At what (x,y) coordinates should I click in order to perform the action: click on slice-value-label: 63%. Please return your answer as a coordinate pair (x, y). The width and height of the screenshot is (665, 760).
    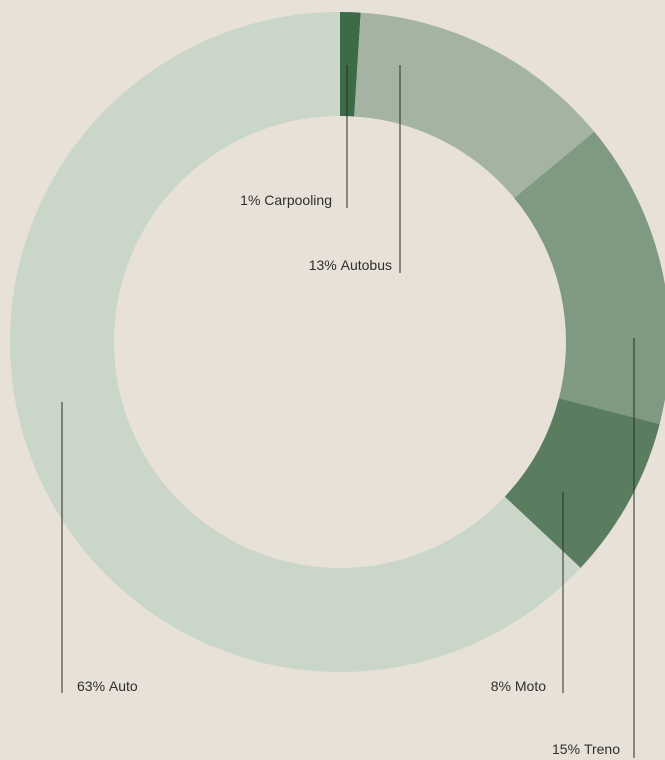
    Looking at the image, I should click on (91, 686).